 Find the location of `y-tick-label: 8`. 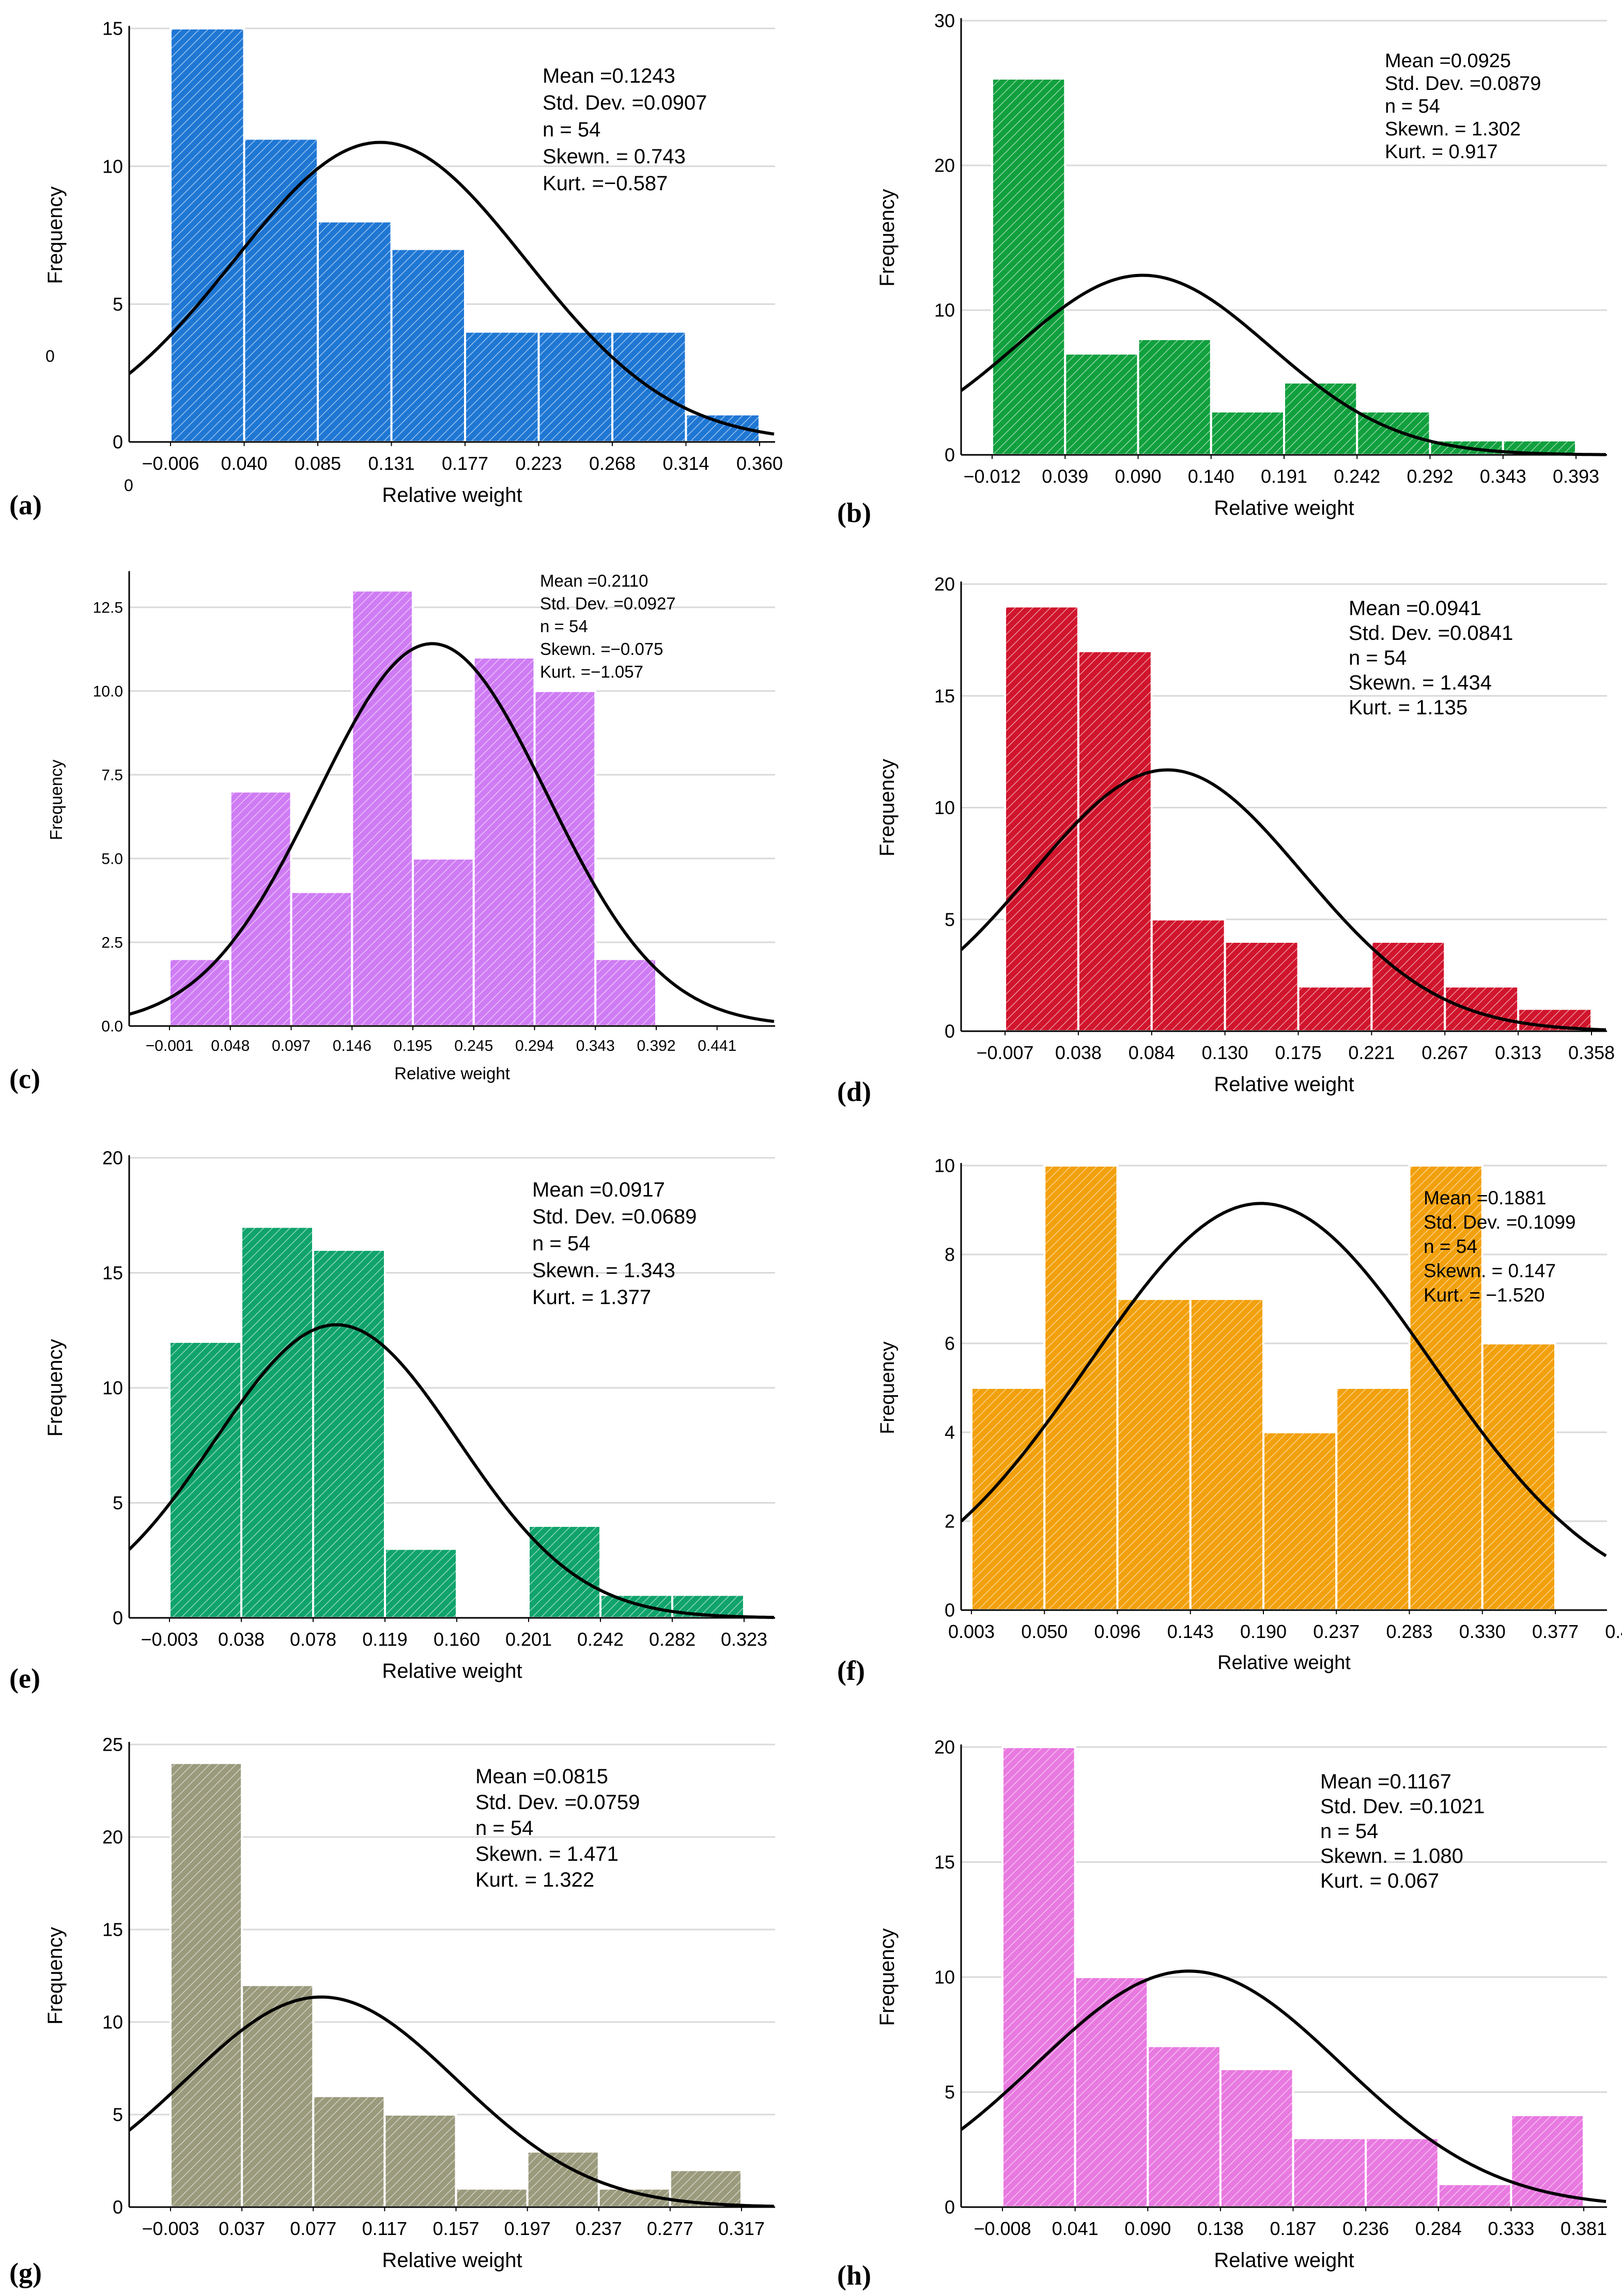

y-tick-label: 8 is located at coordinates (950, 1254).